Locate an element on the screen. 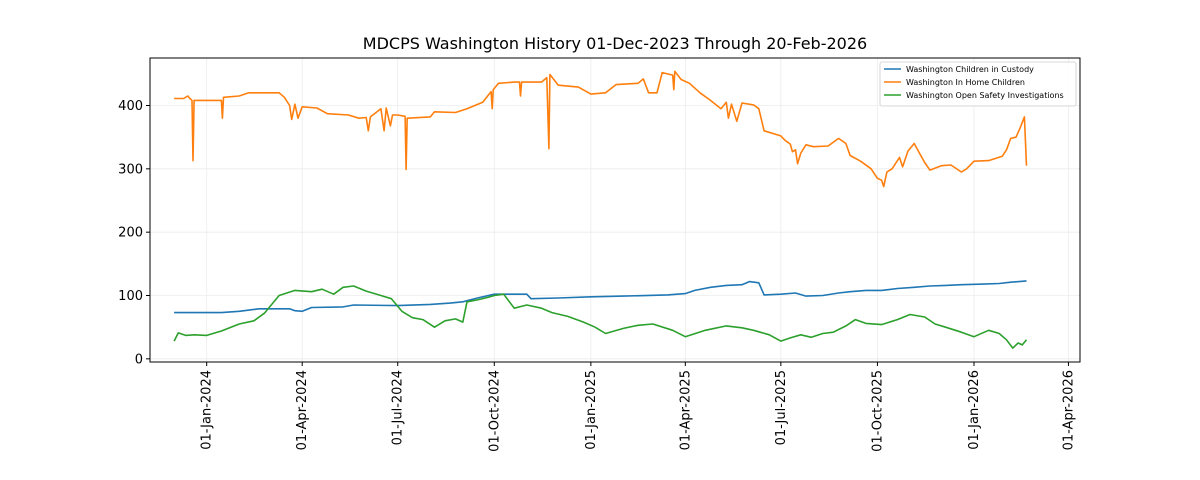  x-tick-label: 01-Jan-2025 is located at coordinates (591, 410).